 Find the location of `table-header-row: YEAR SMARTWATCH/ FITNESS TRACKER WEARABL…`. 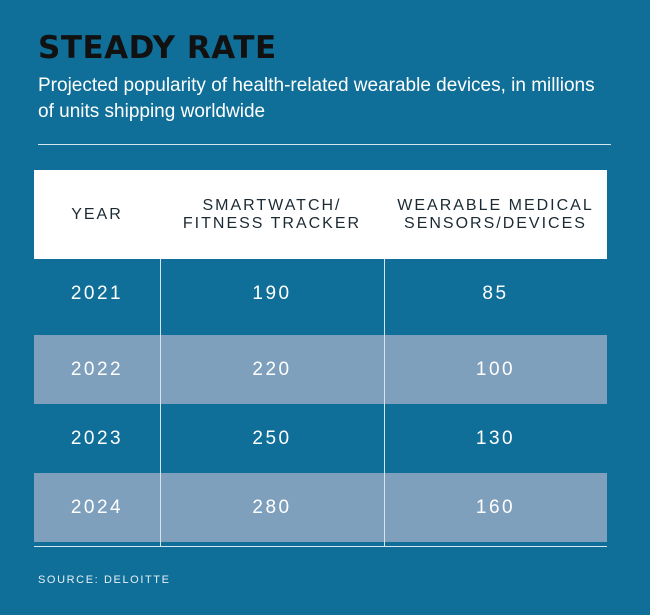

table-header-row: YEAR SMARTWATCH/ FITNESS TRACKER WEARABL… is located at coordinates (320, 214).